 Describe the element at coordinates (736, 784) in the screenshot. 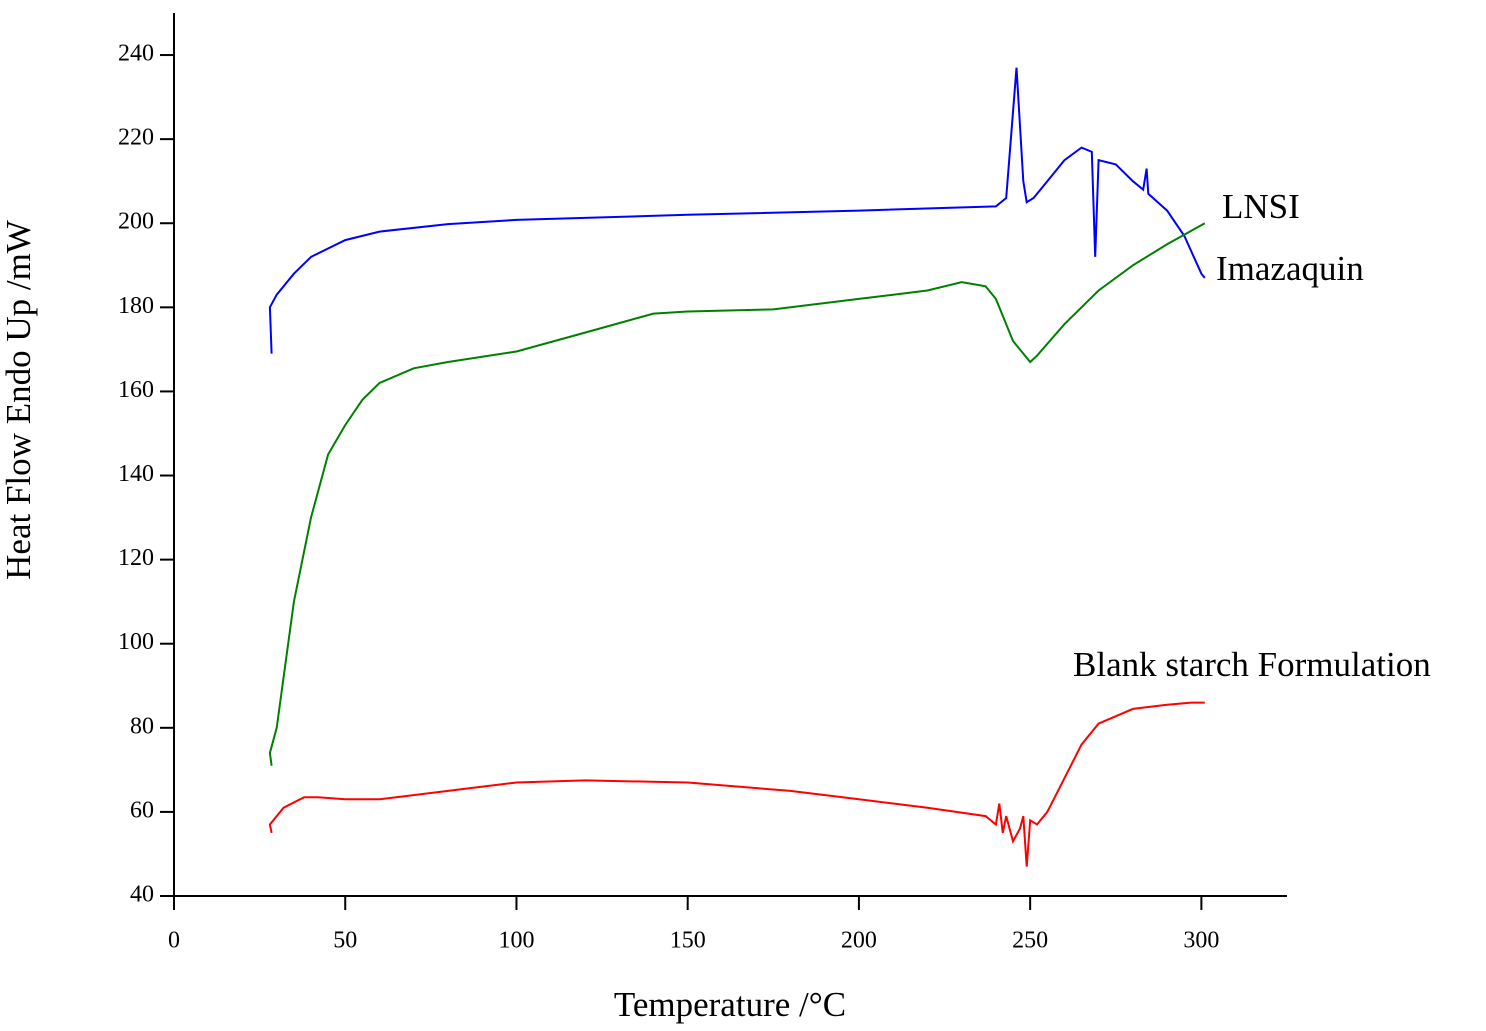

I see `series-line` at that location.